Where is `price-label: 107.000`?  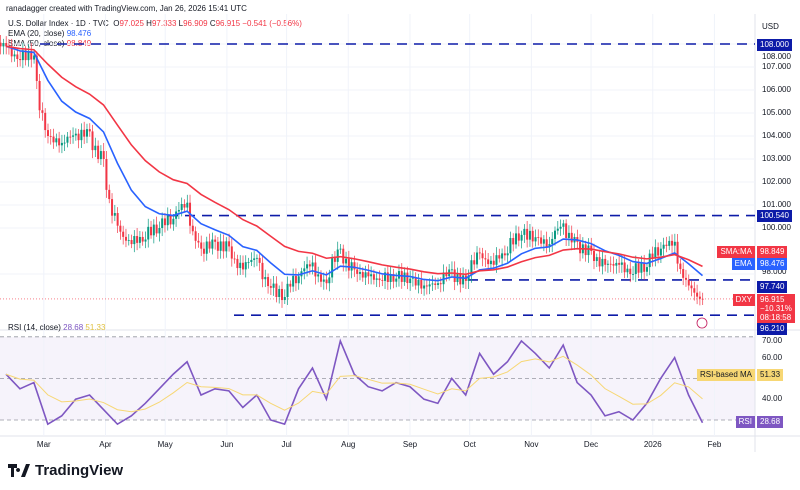
price-label: 107.000 is located at coordinates (776, 66).